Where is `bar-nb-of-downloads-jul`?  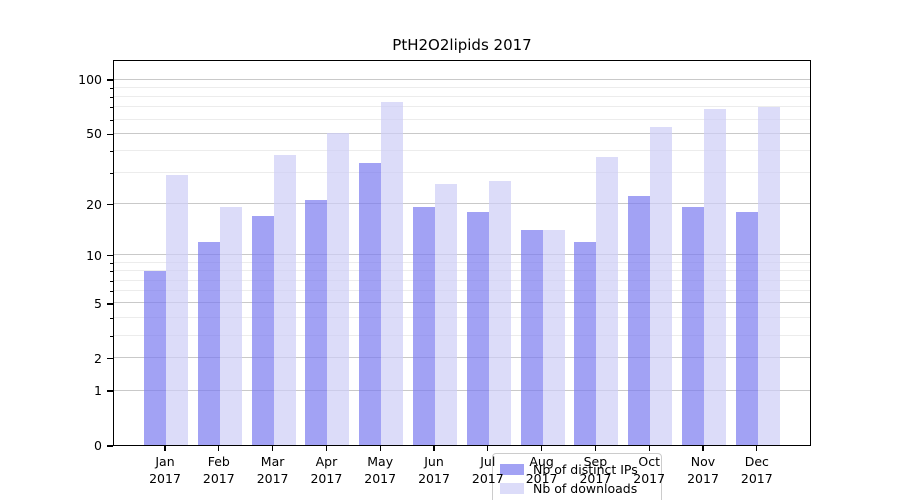
bar-nb-of-downloads-jul is located at coordinates (499, 312).